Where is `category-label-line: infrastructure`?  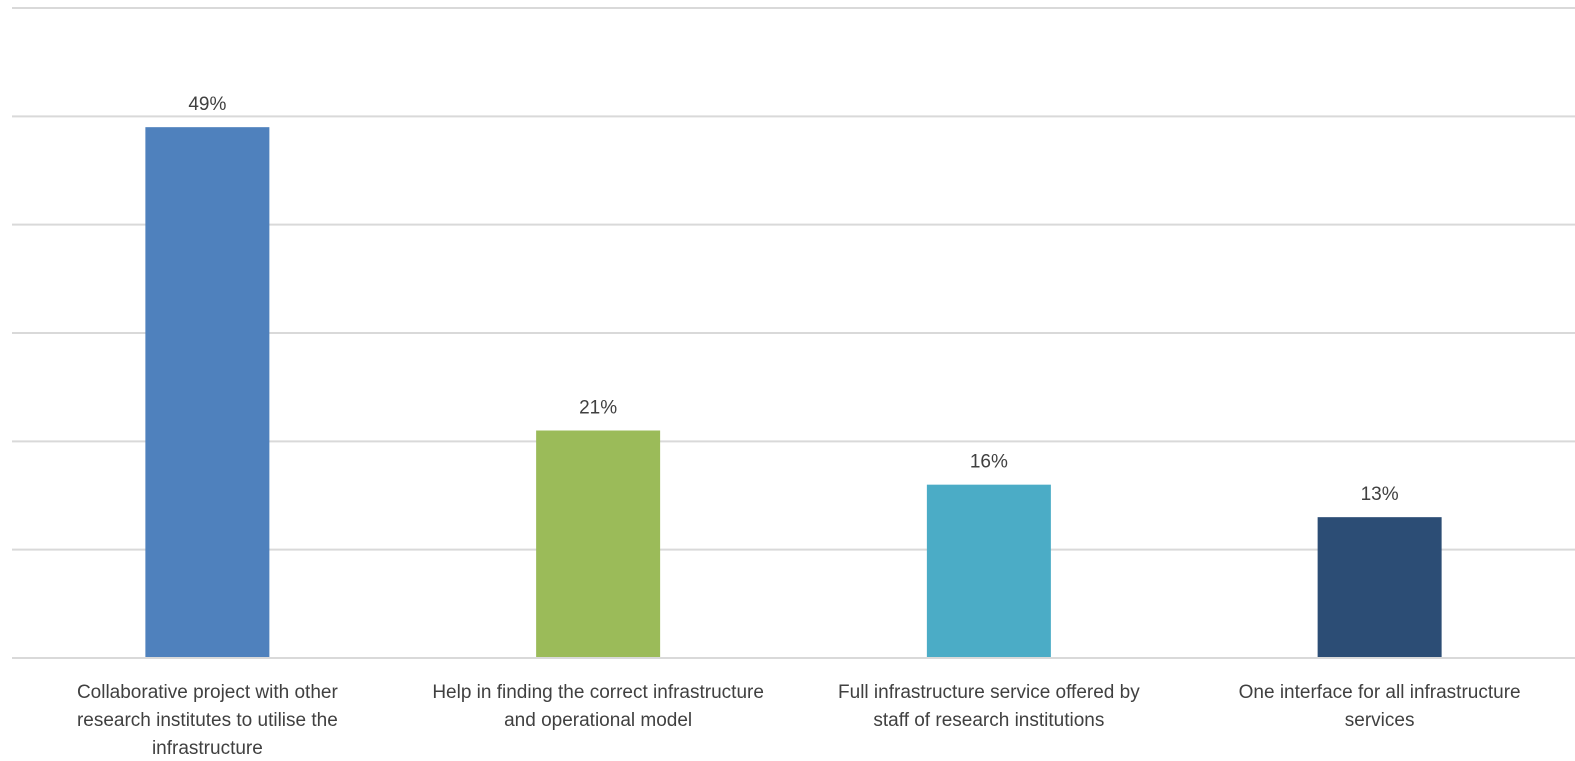 category-label-line: infrastructure is located at coordinates (207, 748).